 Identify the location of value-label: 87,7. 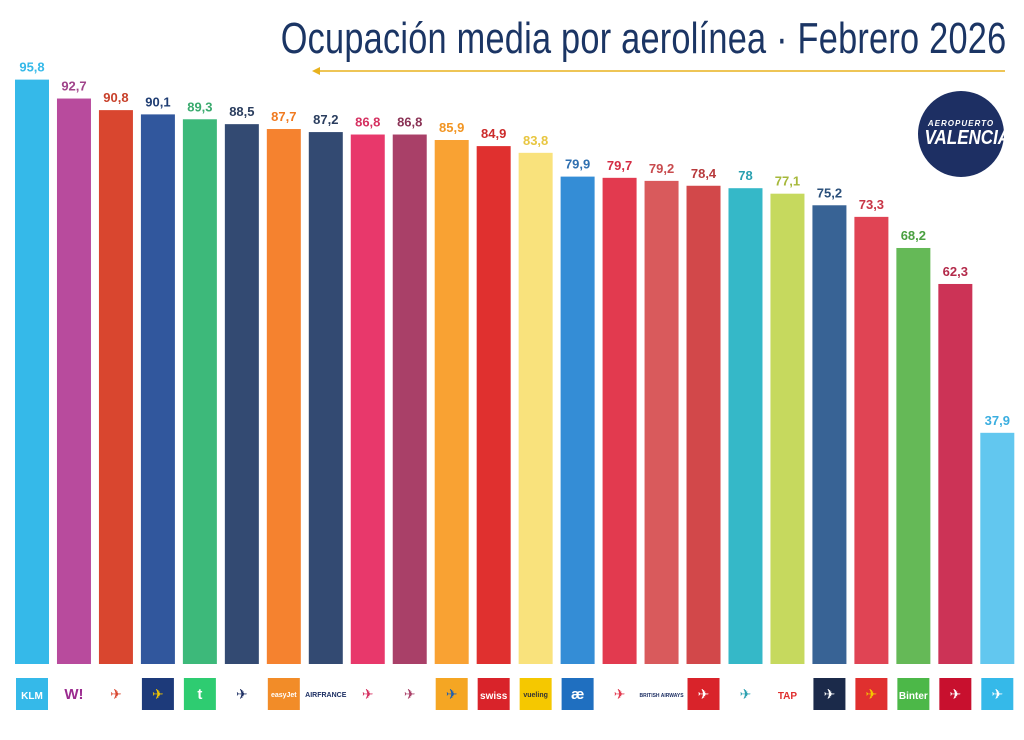
(283, 116).